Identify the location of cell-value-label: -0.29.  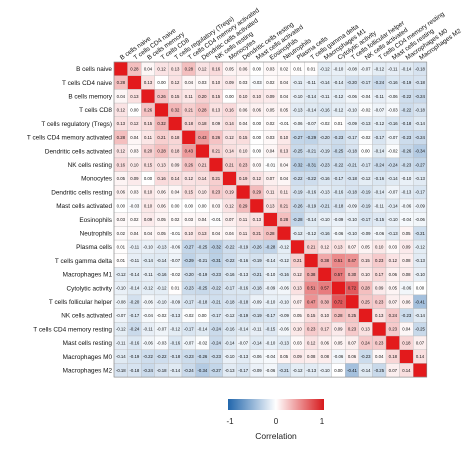
(311, 137).